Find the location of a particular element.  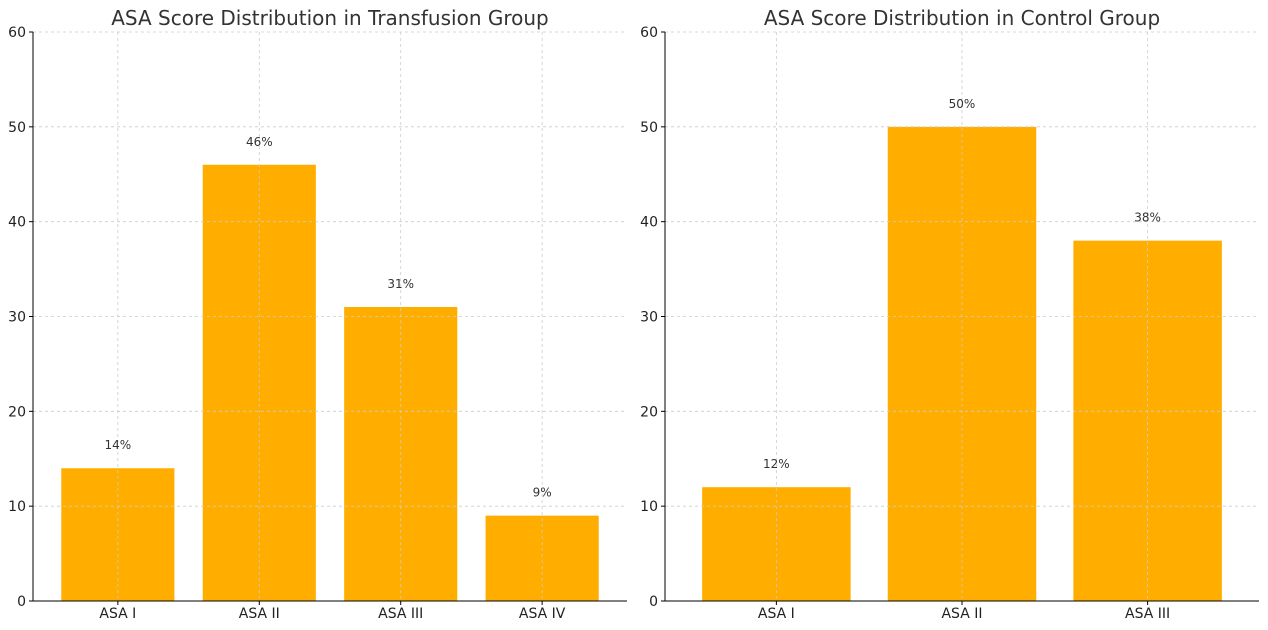

data-label: 50% is located at coordinates (962, 104).